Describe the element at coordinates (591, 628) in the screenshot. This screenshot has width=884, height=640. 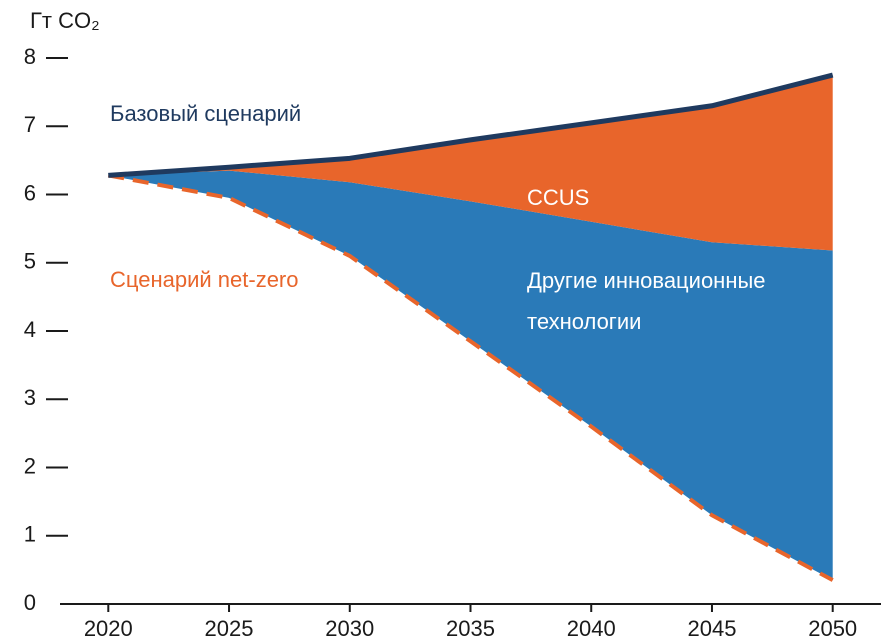
I see `x-tick-label: 2040` at that location.